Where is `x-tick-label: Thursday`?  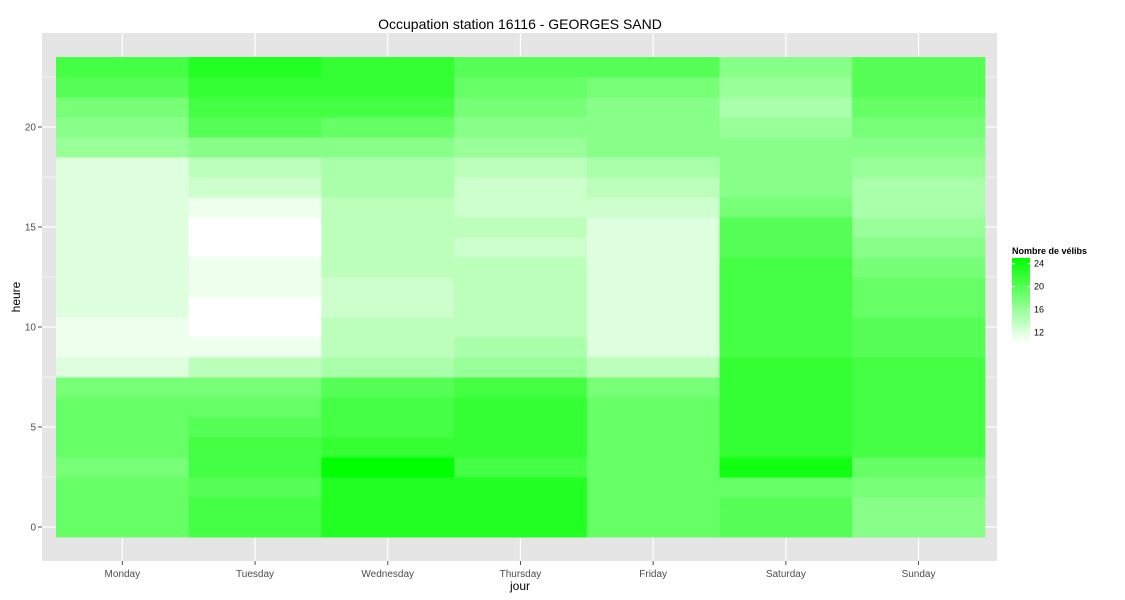
x-tick-label: Thursday is located at coordinates (521, 574).